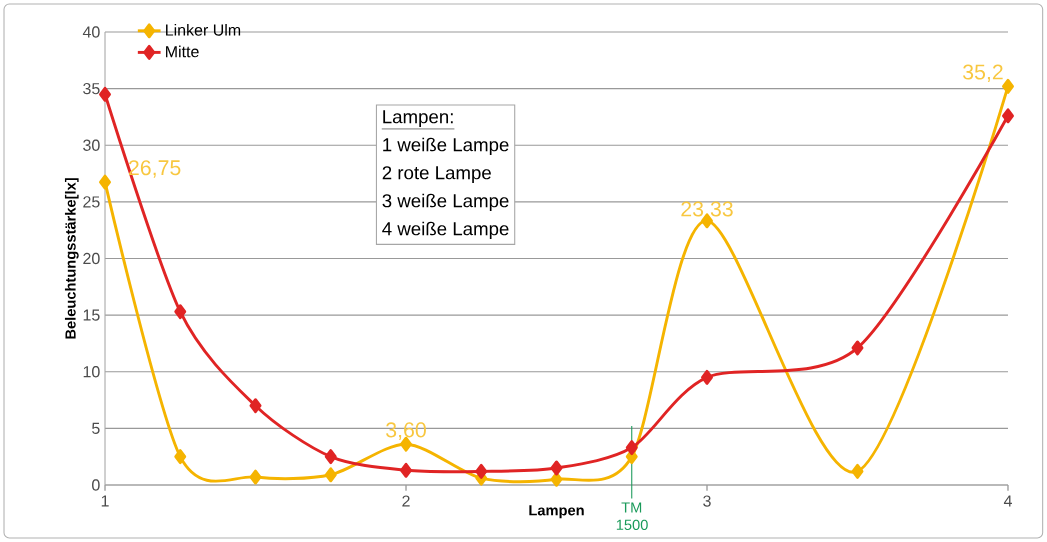 This screenshot has height=542, width=1047. Describe the element at coordinates (707, 209) in the screenshot. I see `data-label: 23.33` at that location.